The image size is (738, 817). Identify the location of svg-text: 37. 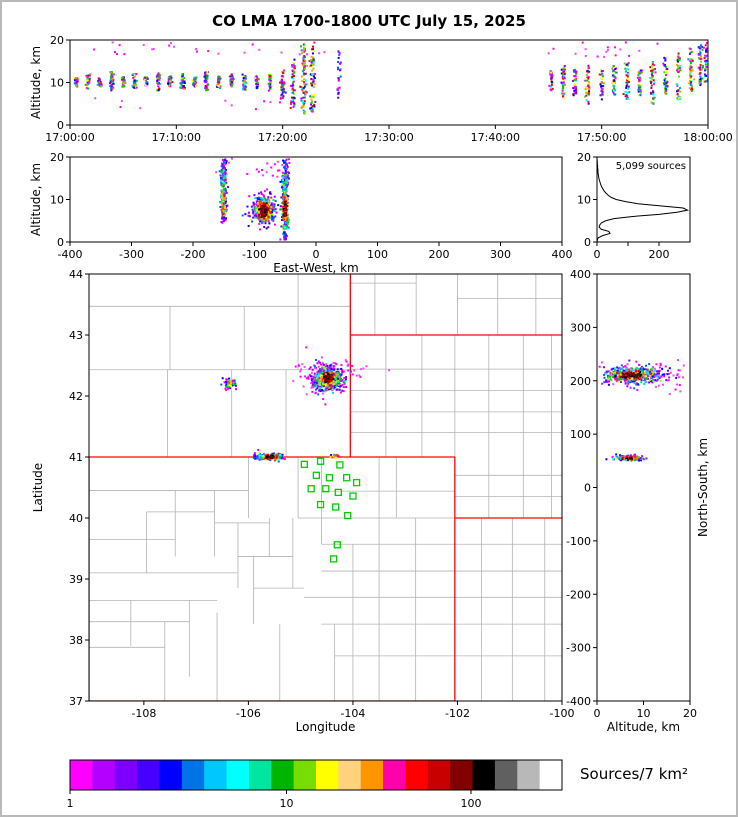
(76, 701).